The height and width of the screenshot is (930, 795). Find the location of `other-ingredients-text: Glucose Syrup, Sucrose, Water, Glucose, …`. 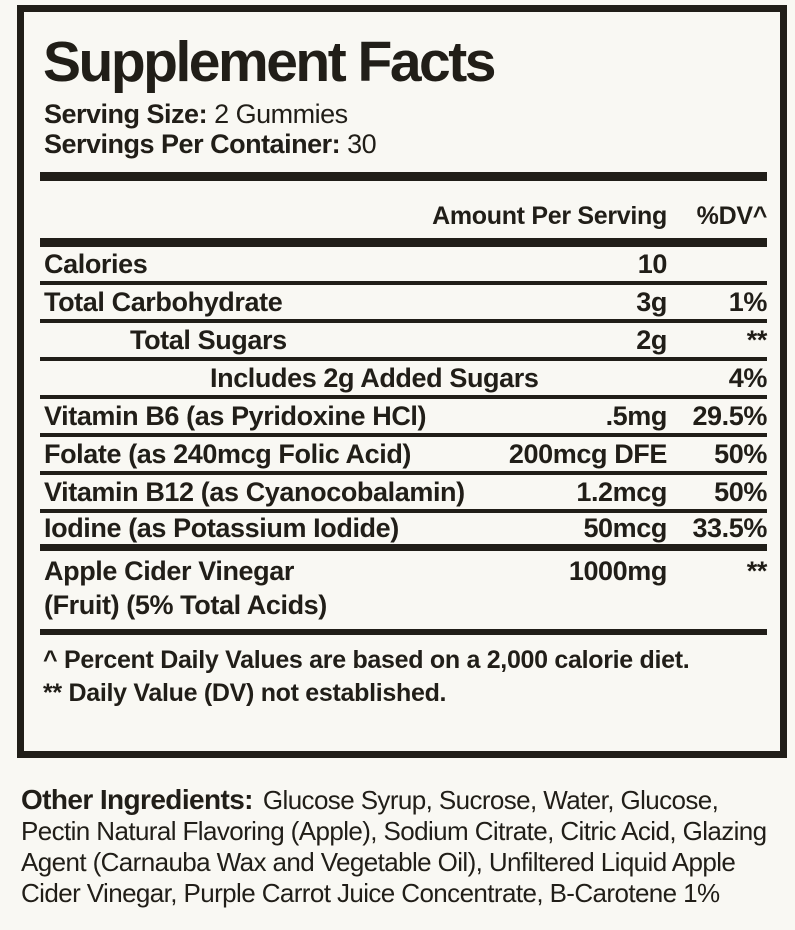

other-ingredients-text: Glucose Syrup, Sucrose, Water, Glucose, … is located at coordinates (394, 846).